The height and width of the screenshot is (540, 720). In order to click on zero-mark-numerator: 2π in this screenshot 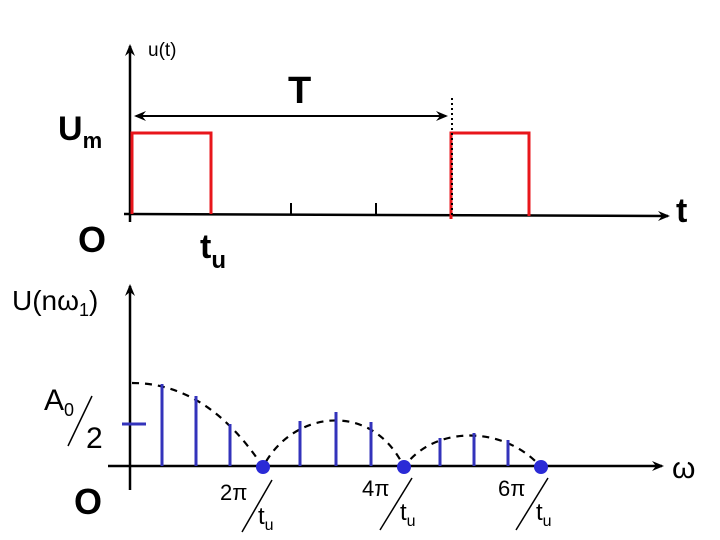, I will do `click(233, 492)`.